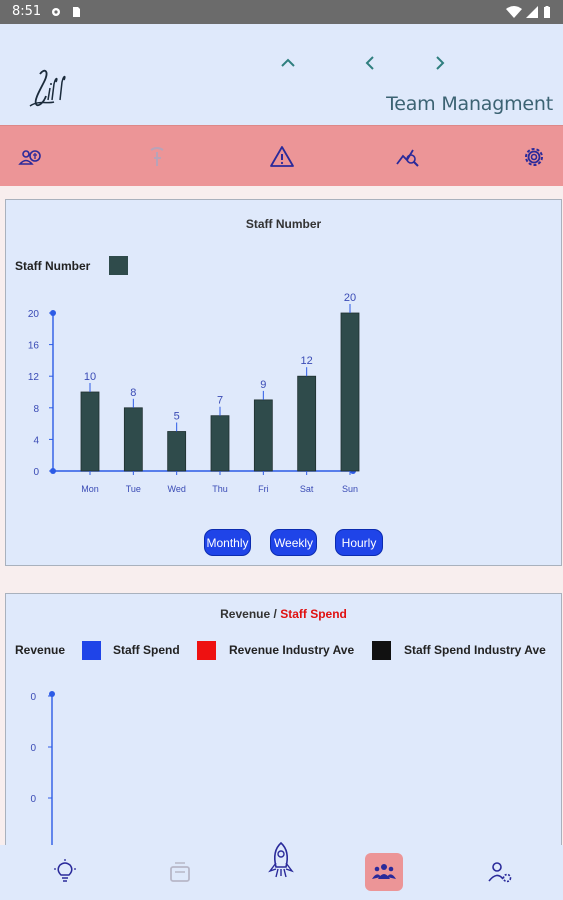 The image size is (563, 900). What do you see at coordinates (534, 157) in the screenshot?
I see `gear-icon` at bounding box center [534, 157].